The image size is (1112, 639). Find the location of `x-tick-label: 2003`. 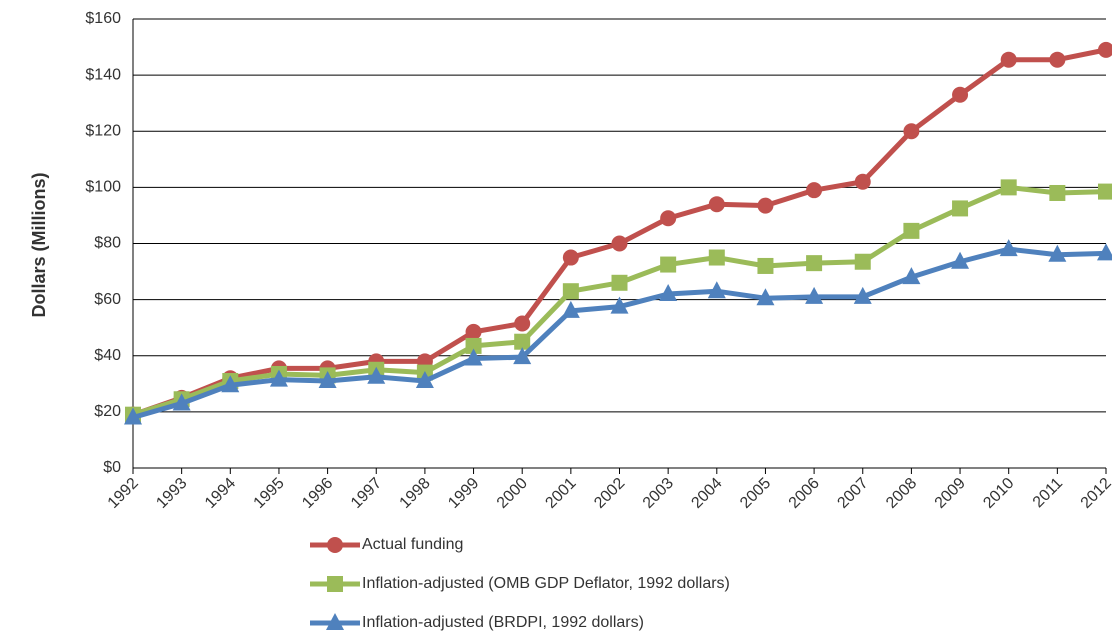

x-tick-label: 2003 is located at coordinates (658, 493).